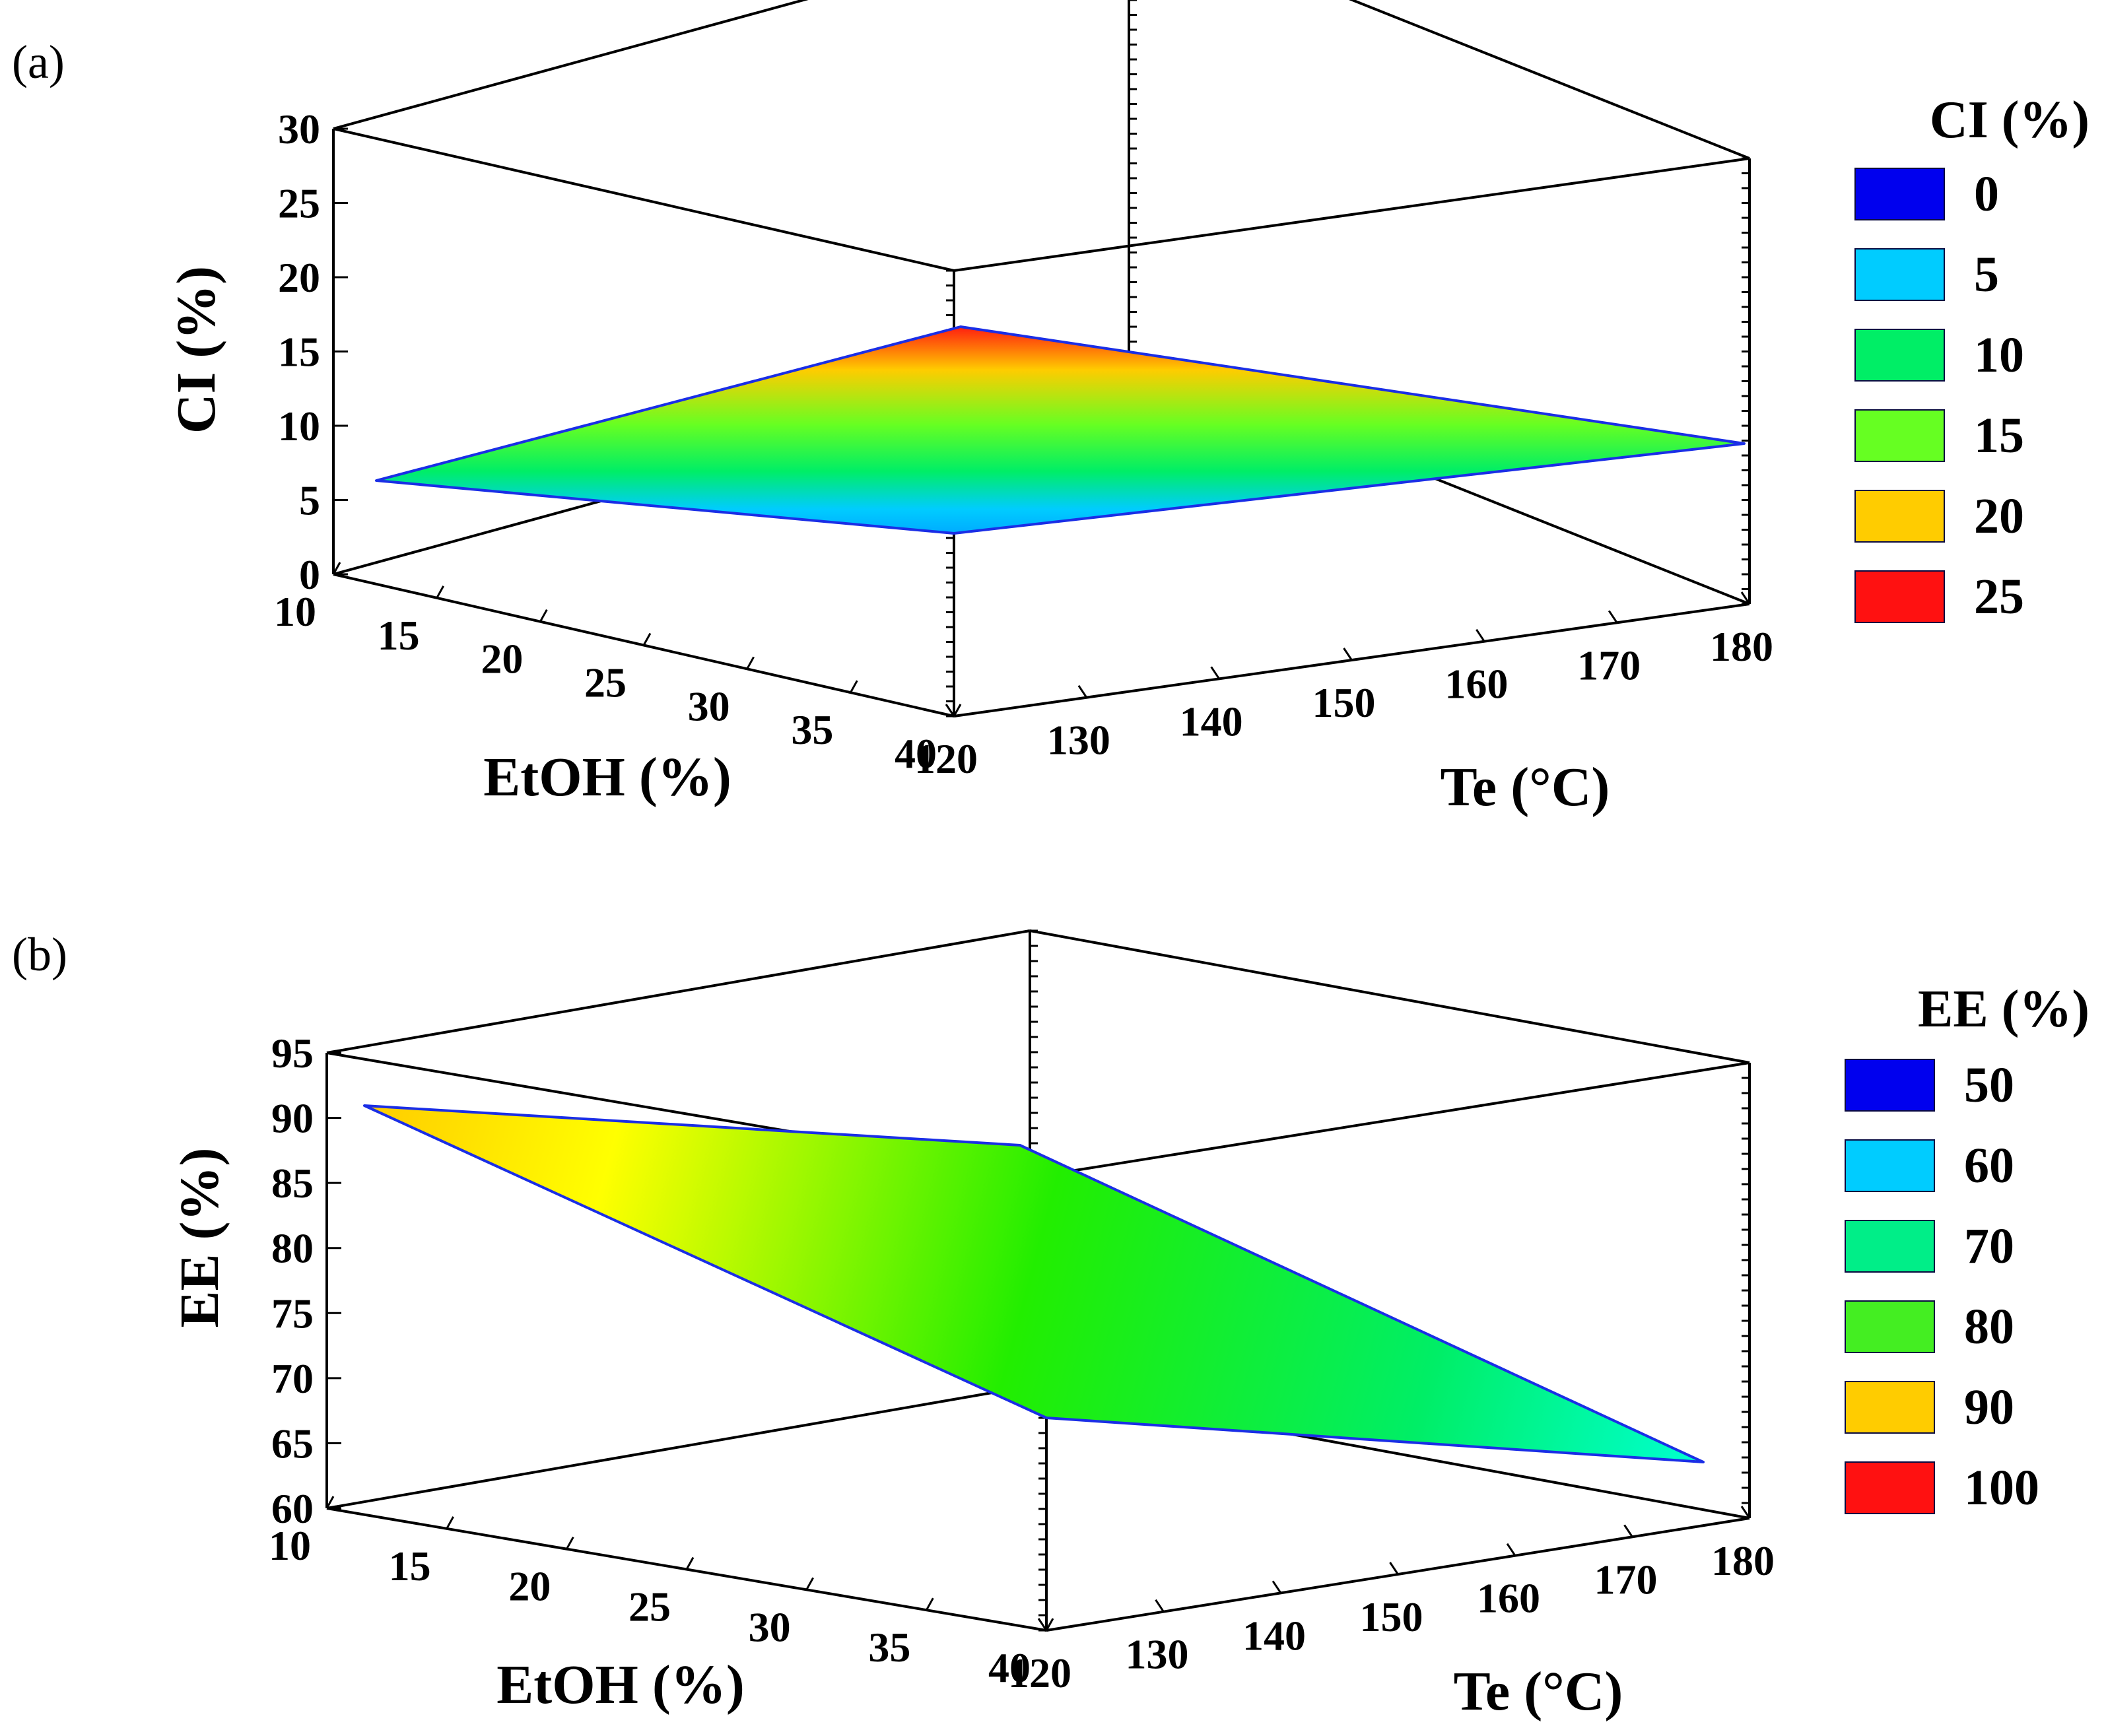  Describe the element at coordinates (292, 1248) in the screenshot. I see `z-tick-label: 80` at that location.